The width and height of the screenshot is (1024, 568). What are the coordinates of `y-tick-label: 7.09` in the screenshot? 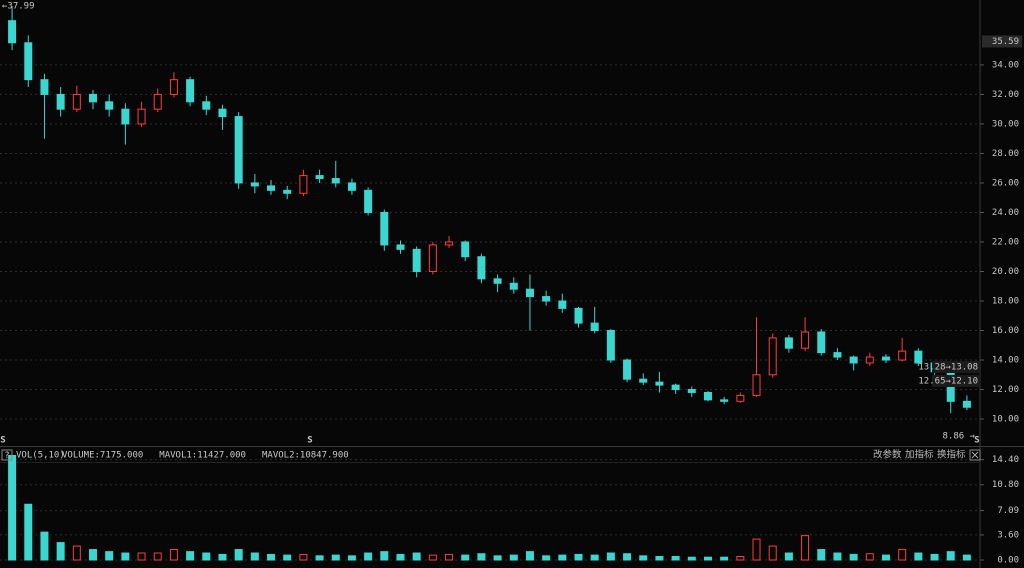 It's located at (1008, 511).